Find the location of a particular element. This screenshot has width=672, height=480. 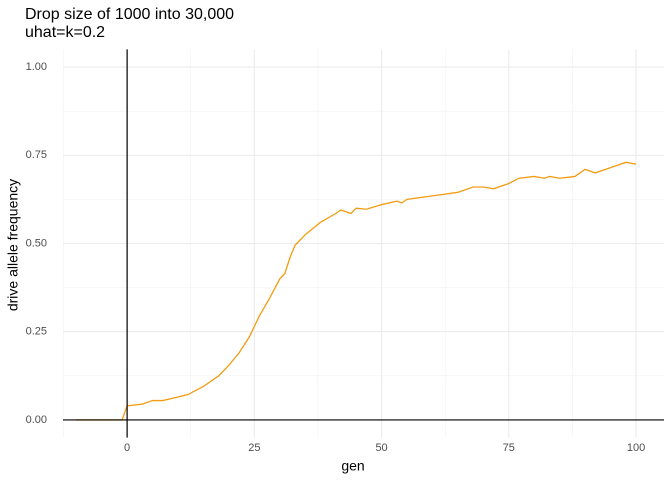

x-tick-label: 0 is located at coordinates (127, 448).